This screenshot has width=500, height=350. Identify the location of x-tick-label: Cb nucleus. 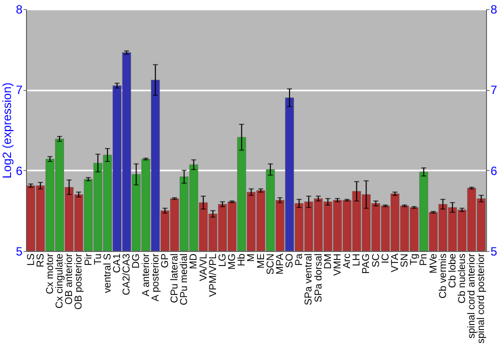
(462, 279).